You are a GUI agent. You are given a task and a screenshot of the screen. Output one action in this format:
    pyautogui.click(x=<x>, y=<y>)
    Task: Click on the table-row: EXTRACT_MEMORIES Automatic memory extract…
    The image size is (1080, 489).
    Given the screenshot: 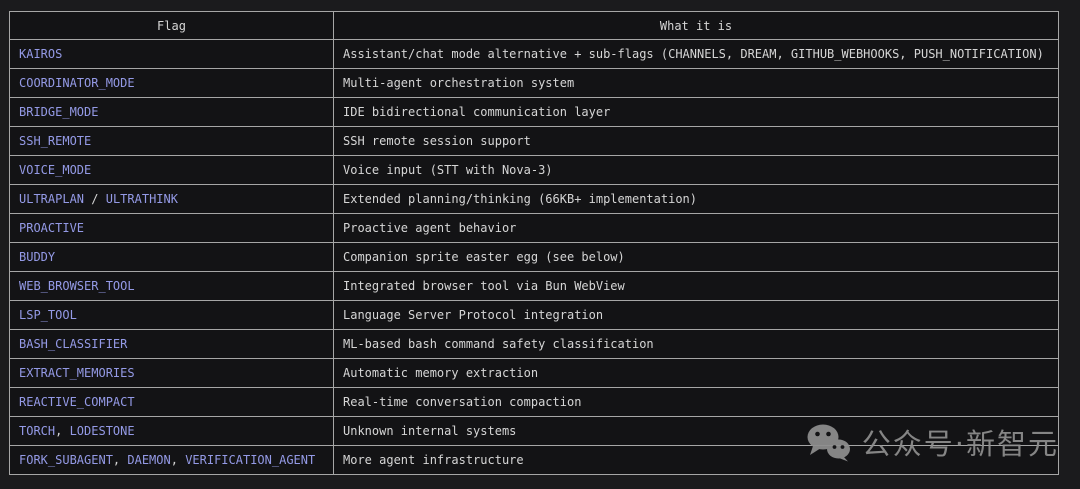 What is the action you would take?
    pyautogui.click(x=534, y=373)
    